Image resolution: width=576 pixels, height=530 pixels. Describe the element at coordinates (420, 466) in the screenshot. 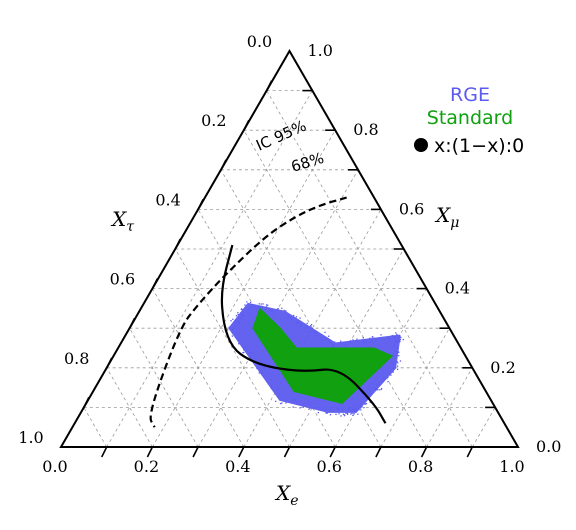

I see `tick-label-bottom: 0.8` at that location.